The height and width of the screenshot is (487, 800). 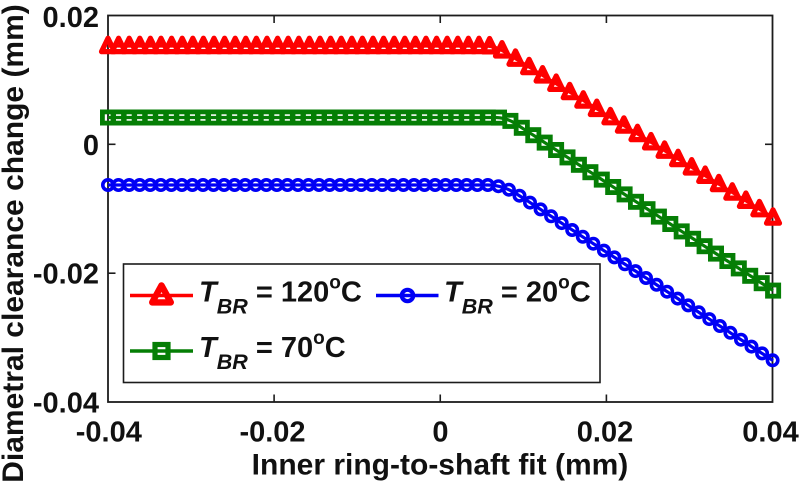 What do you see at coordinates (280, 296) in the screenshot?
I see `svg-text: TBR = 120oC` at bounding box center [280, 296].